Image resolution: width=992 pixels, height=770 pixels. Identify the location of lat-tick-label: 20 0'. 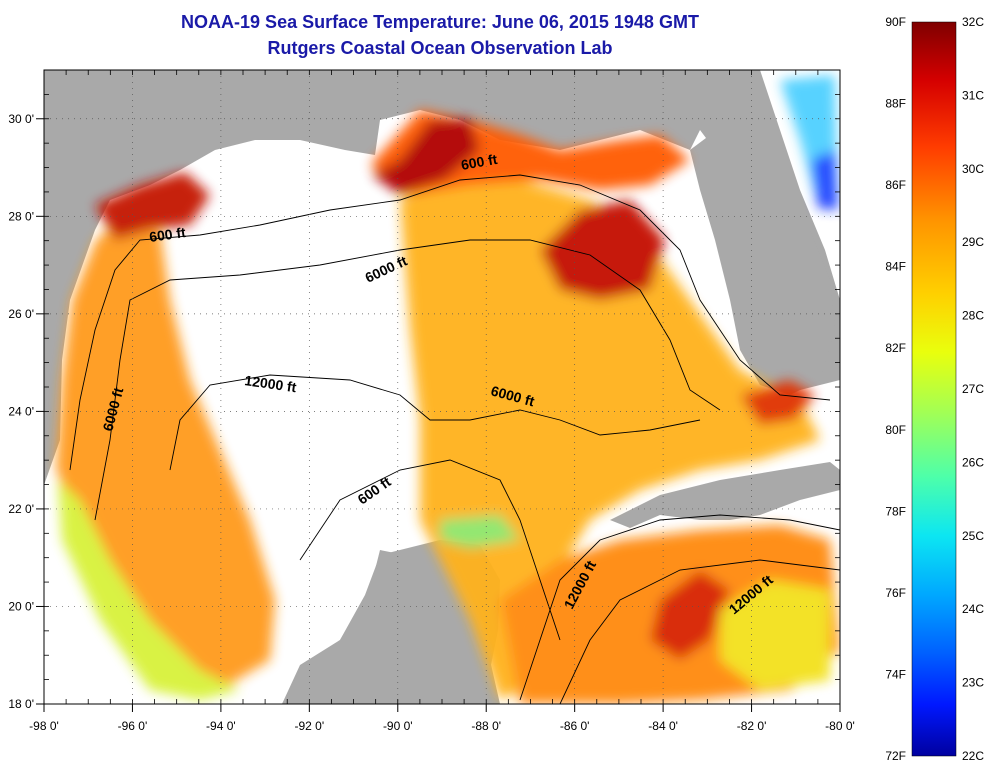
(21, 606).